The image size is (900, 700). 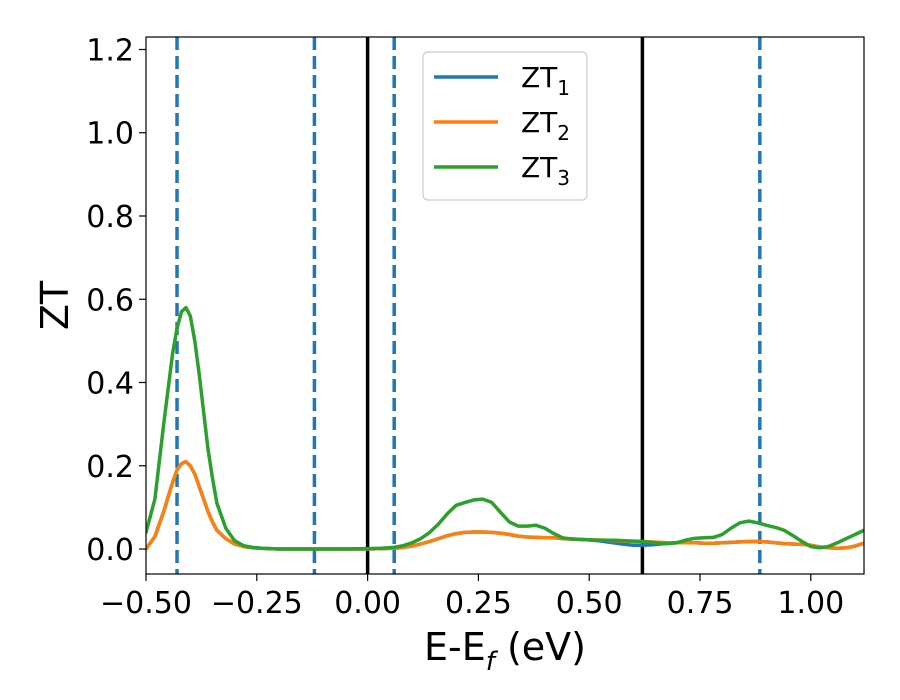 I want to click on x-tick-label: −0.25, so click(x=257, y=603).